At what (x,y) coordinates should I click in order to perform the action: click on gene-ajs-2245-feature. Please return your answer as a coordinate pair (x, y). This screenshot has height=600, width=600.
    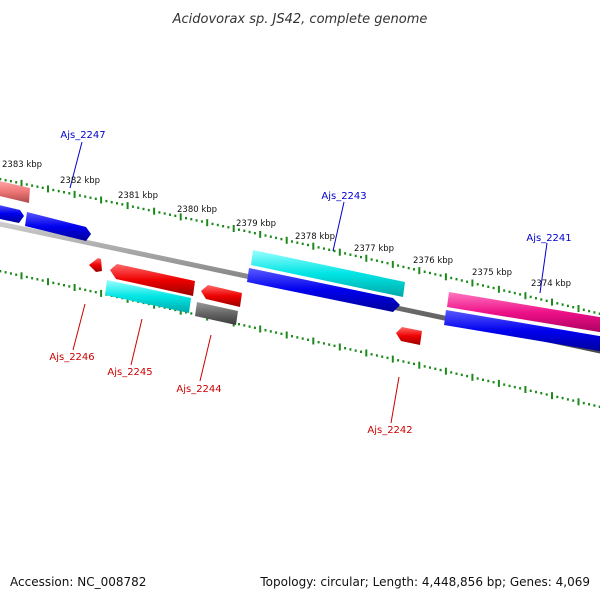
    Looking at the image, I should click on (148, 296).